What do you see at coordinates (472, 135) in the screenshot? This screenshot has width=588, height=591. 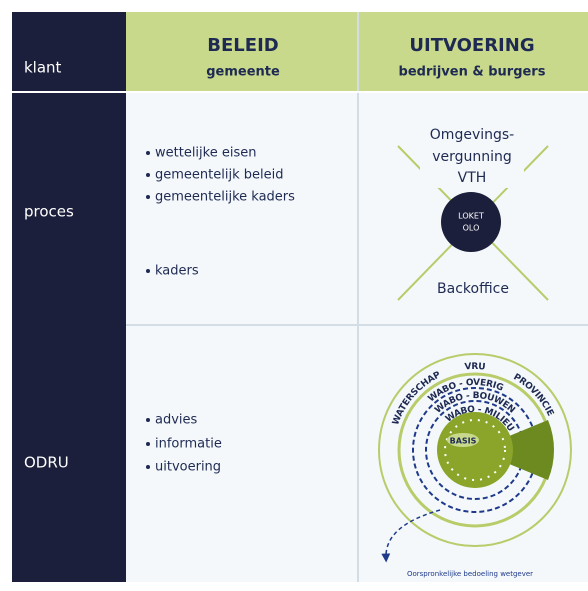 I see `flow-label: Omgevings-` at bounding box center [472, 135].